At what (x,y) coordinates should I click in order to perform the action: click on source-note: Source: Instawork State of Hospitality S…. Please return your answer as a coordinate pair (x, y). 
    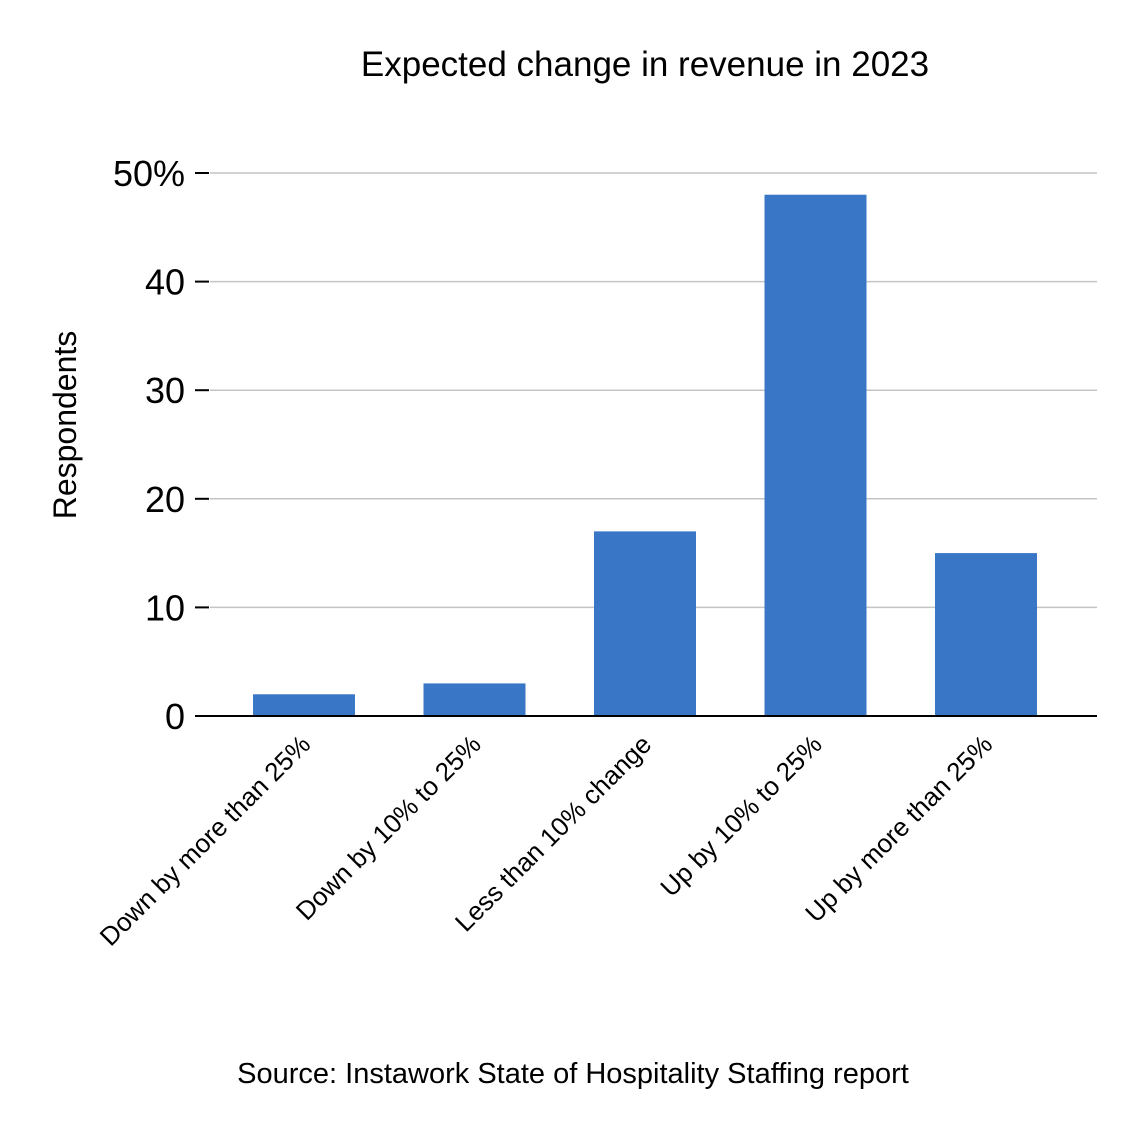
    Looking at the image, I should click on (573, 1074).